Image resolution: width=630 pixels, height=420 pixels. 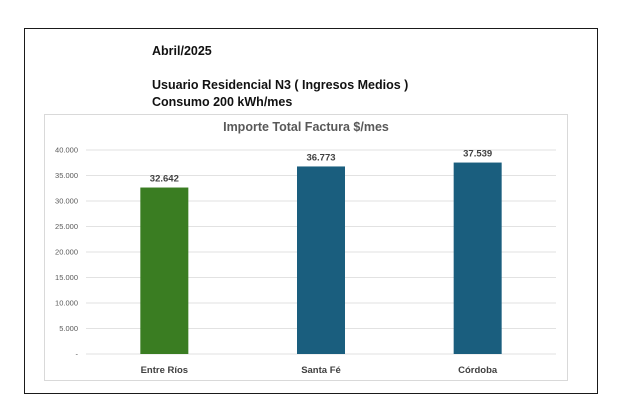 What do you see at coordinates (222, 102) in the screenshot?
I see `consumption-label: Consumo 200 kWh/mes` at bounding box center [222, 102].